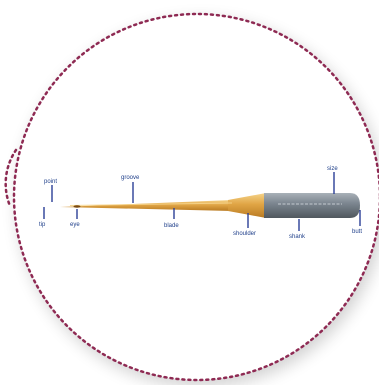  What do you see at coordinates (11, 178) in the screenshot?
I see `left-partial-circle` at bounding box center [11, 178].